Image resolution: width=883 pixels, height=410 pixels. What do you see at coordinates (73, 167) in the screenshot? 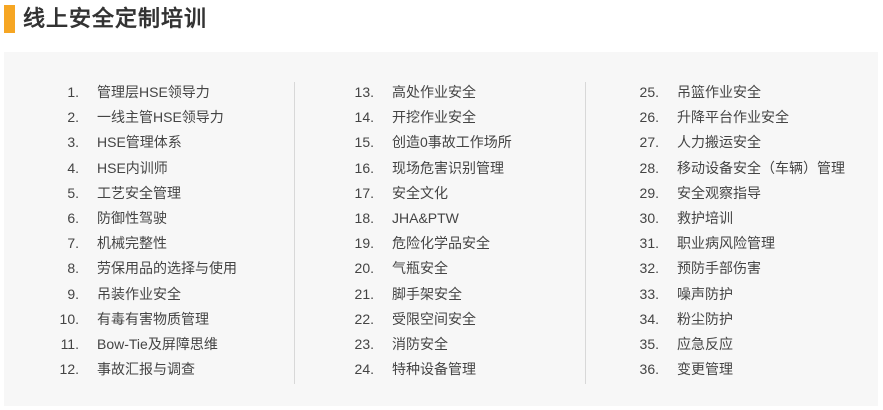
I see `course-number: 4.` at bounding box center [73, 167].